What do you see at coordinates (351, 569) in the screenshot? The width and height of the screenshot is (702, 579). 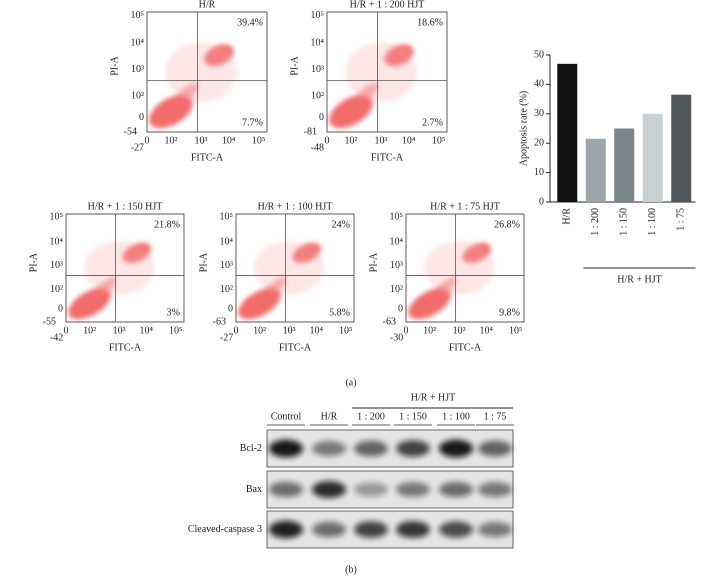 I see `caption: (b)` at bounding box center [351, 569].